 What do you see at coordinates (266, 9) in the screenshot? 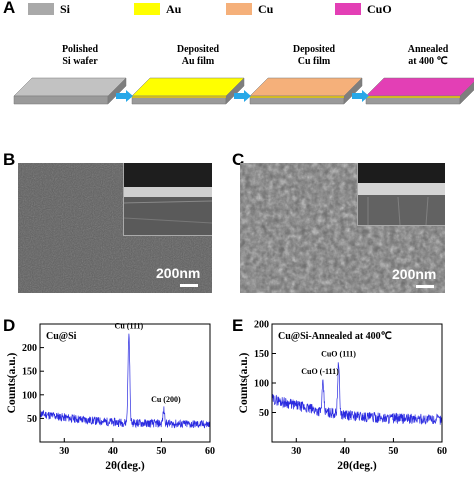
I see `legend-label-cu: Cu` at bounding box center [266, 9].